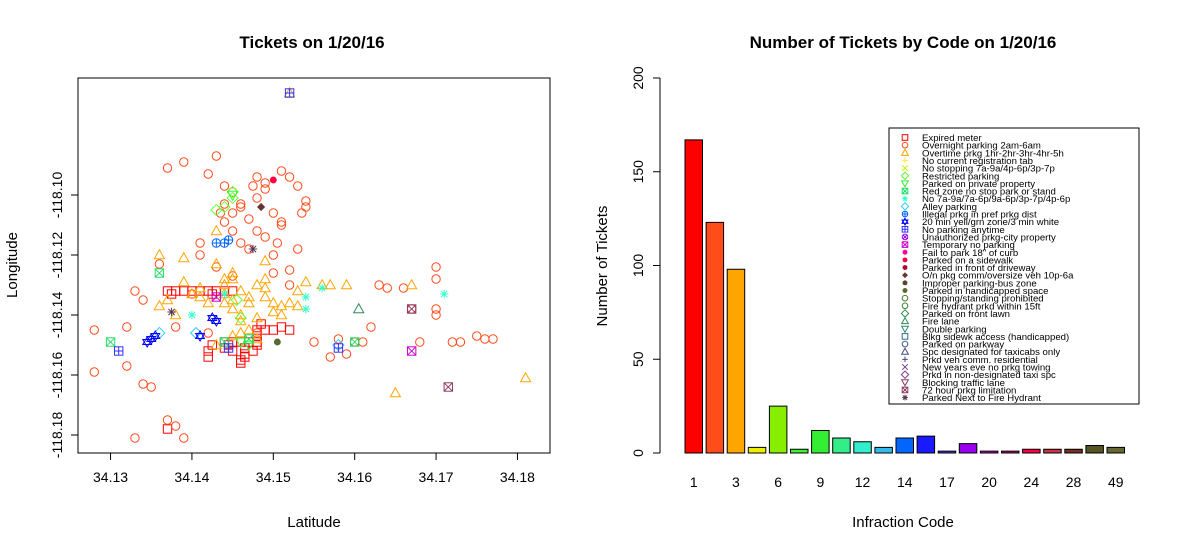 The width and height of the screenshot is (1180, 551). Describe the element at coordinates (638, 172) in the screenshot. I see `y-tick-label: 150` at that location.